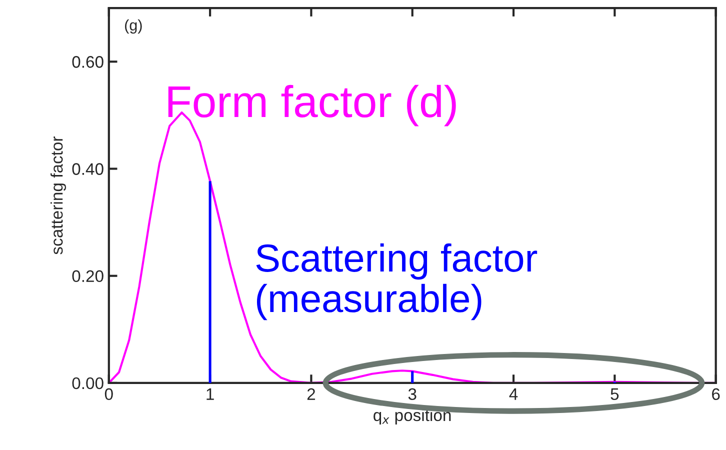 The height and width of the screenshot is (450, 726). Describe the element at coordinates (412, 416) in the screenshot. I see `x-axis-title: q$_{x}$ position` at that location.